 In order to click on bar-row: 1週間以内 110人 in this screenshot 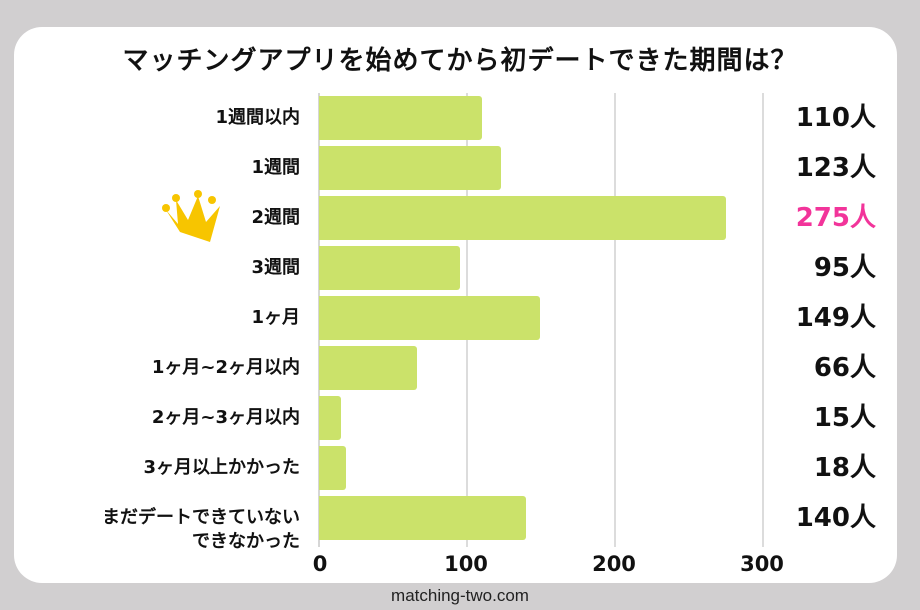, I will do `click(460, 118)`.